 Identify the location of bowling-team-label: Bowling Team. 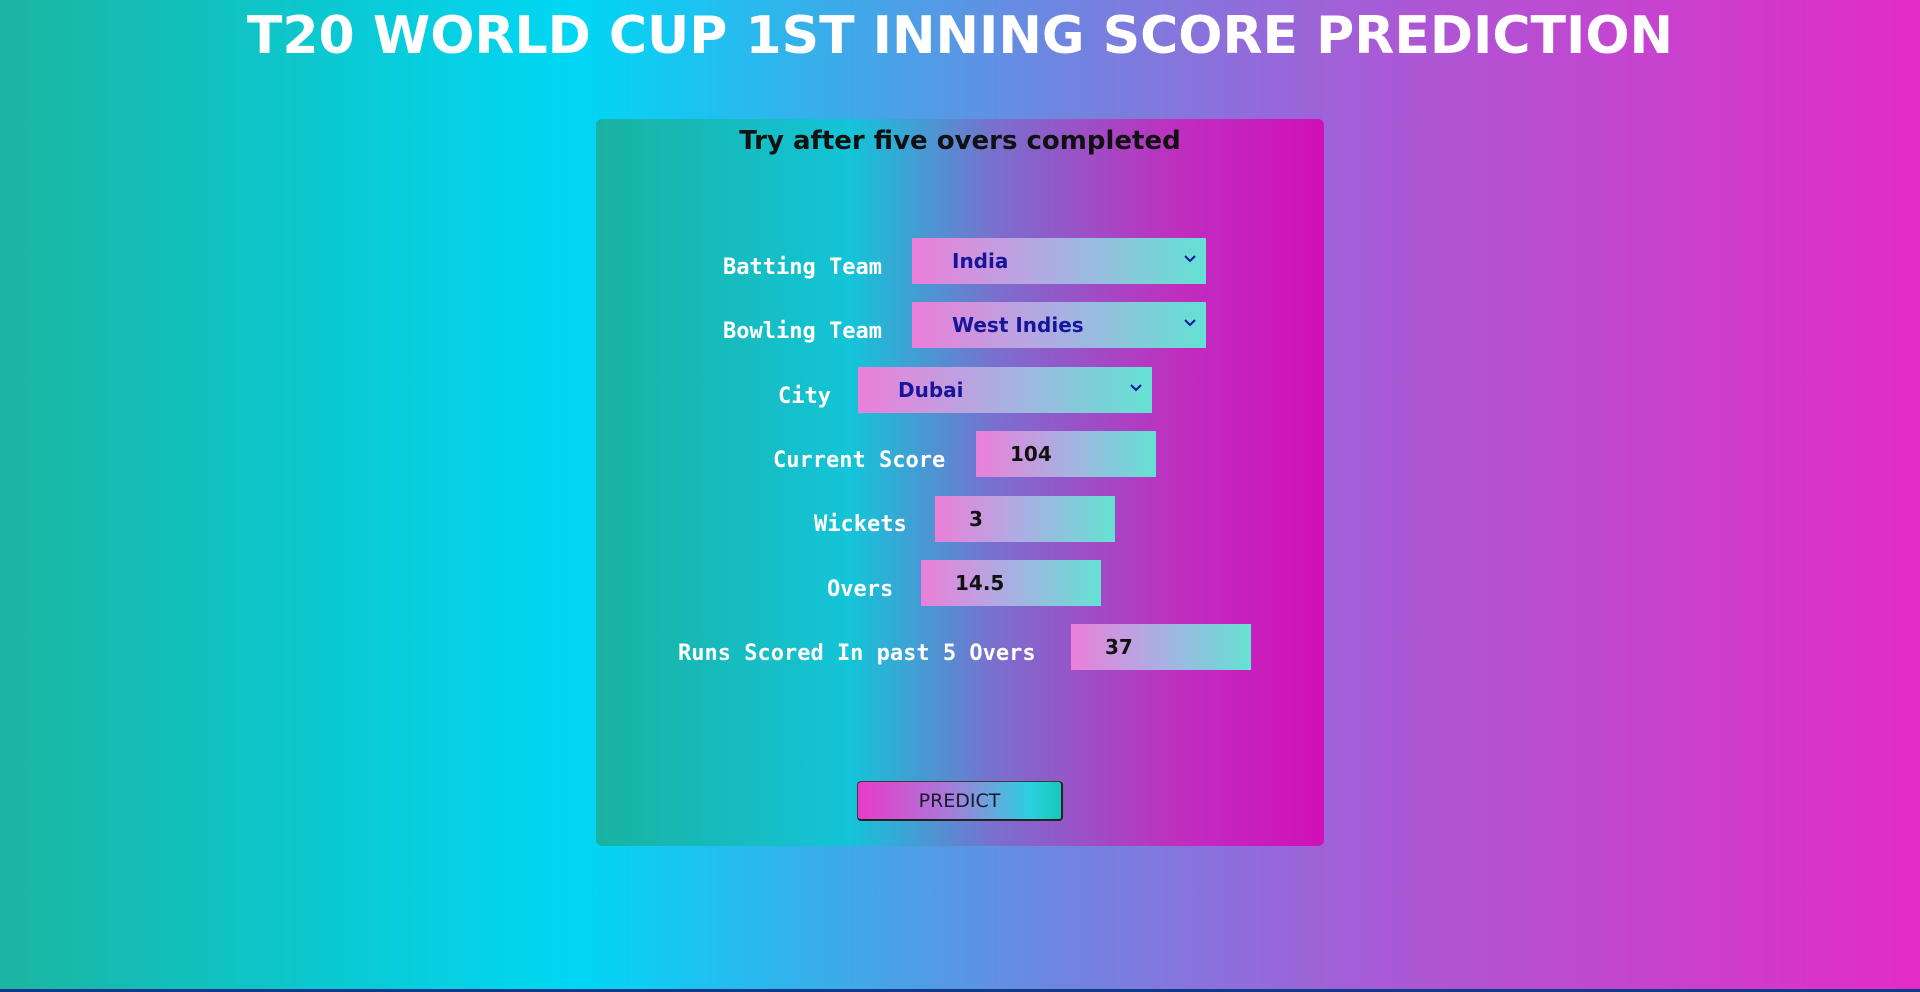
(802, 331).